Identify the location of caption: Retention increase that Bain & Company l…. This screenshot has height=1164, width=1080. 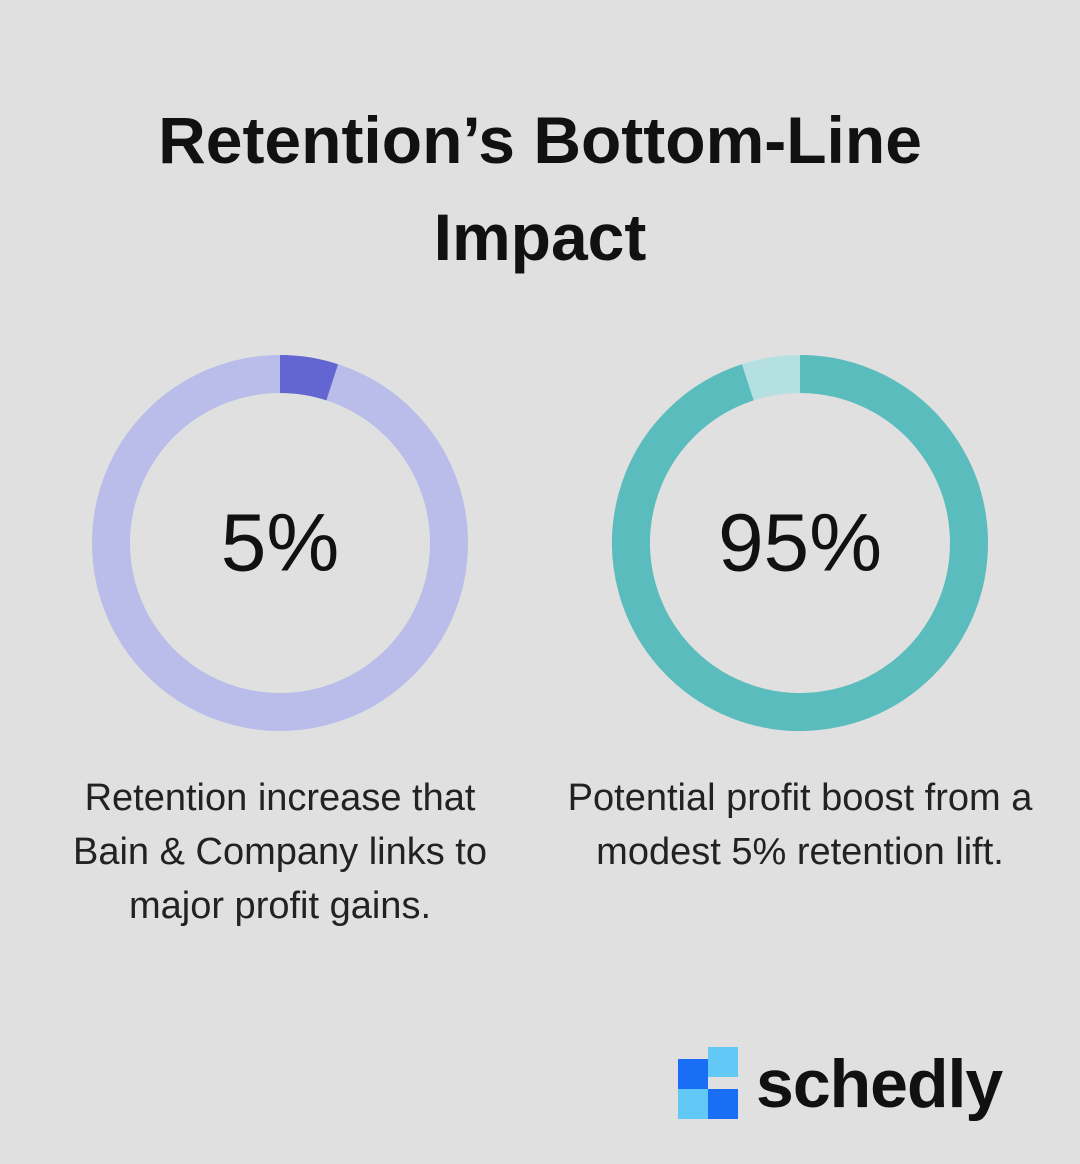
(280, 852).